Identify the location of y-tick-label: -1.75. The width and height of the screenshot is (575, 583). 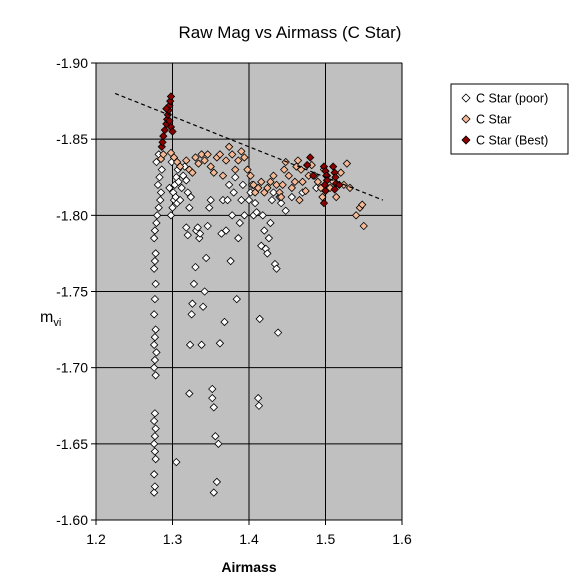
(72, 292).